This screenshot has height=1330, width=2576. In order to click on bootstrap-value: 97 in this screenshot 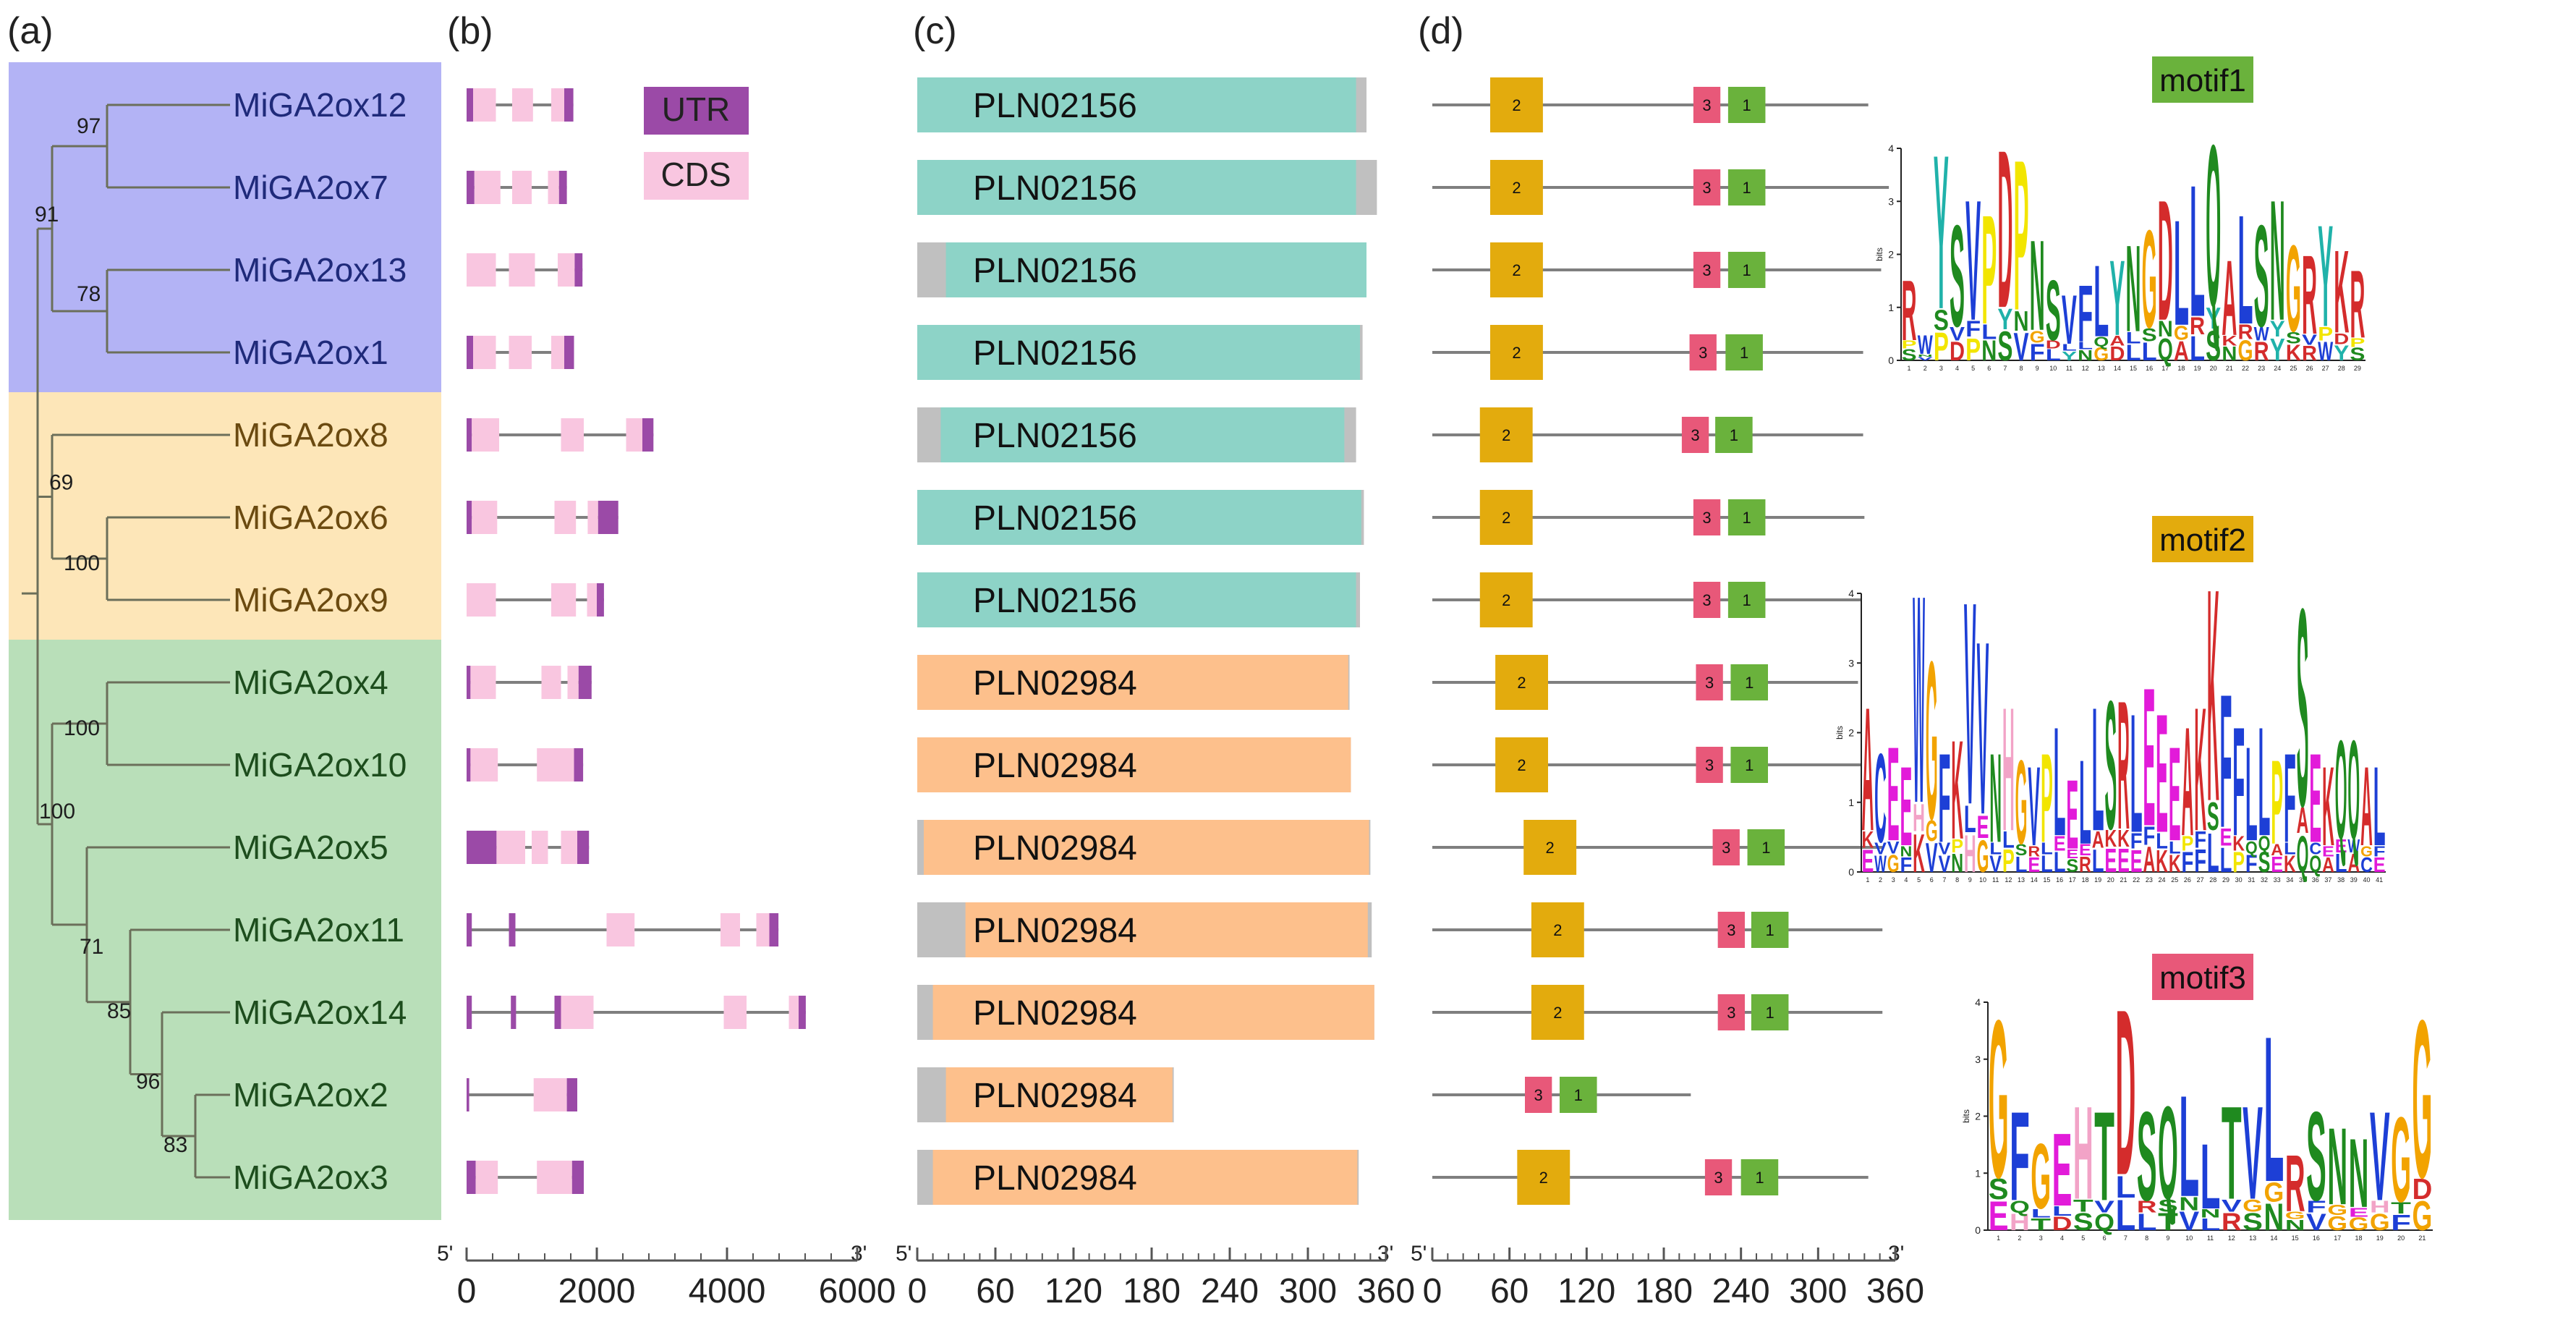, I will do `click(89, 126)`.